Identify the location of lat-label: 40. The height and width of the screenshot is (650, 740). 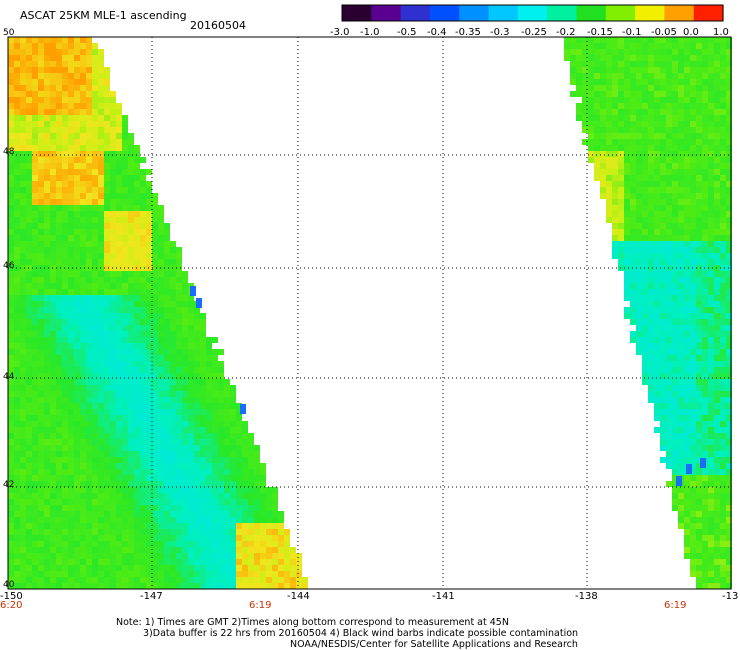
(9, 585).